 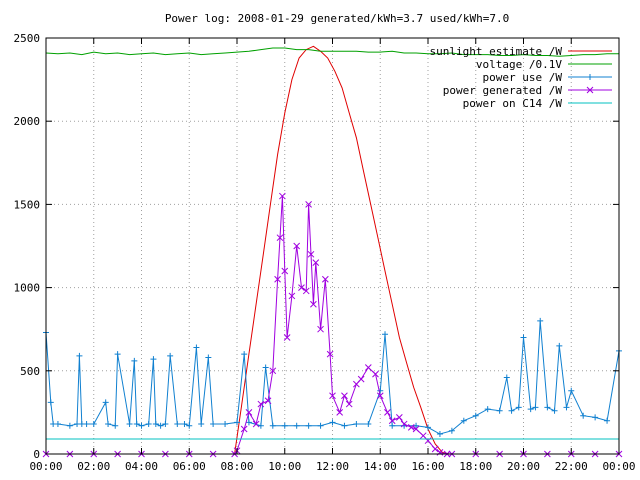 I want to click on y-tick-label: 500, so click(x=30, y=371).